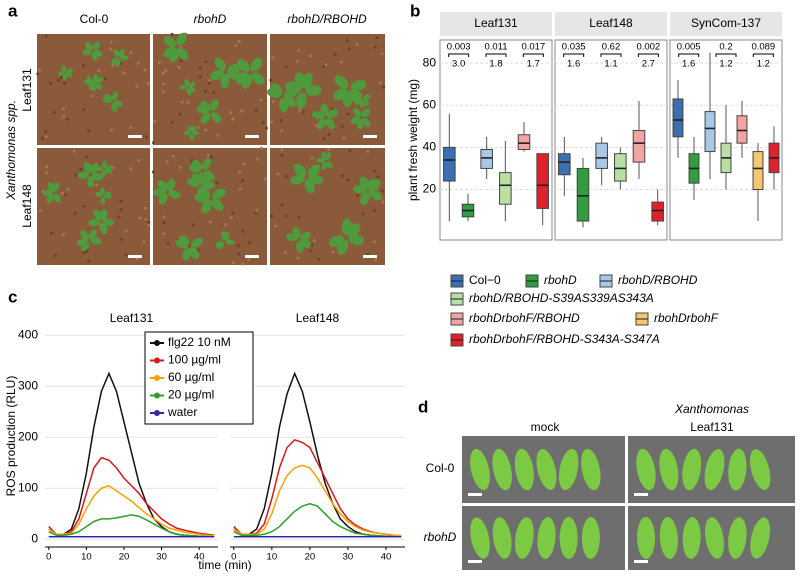  I want to click on column-label: Leaf131, so click(712, 427).